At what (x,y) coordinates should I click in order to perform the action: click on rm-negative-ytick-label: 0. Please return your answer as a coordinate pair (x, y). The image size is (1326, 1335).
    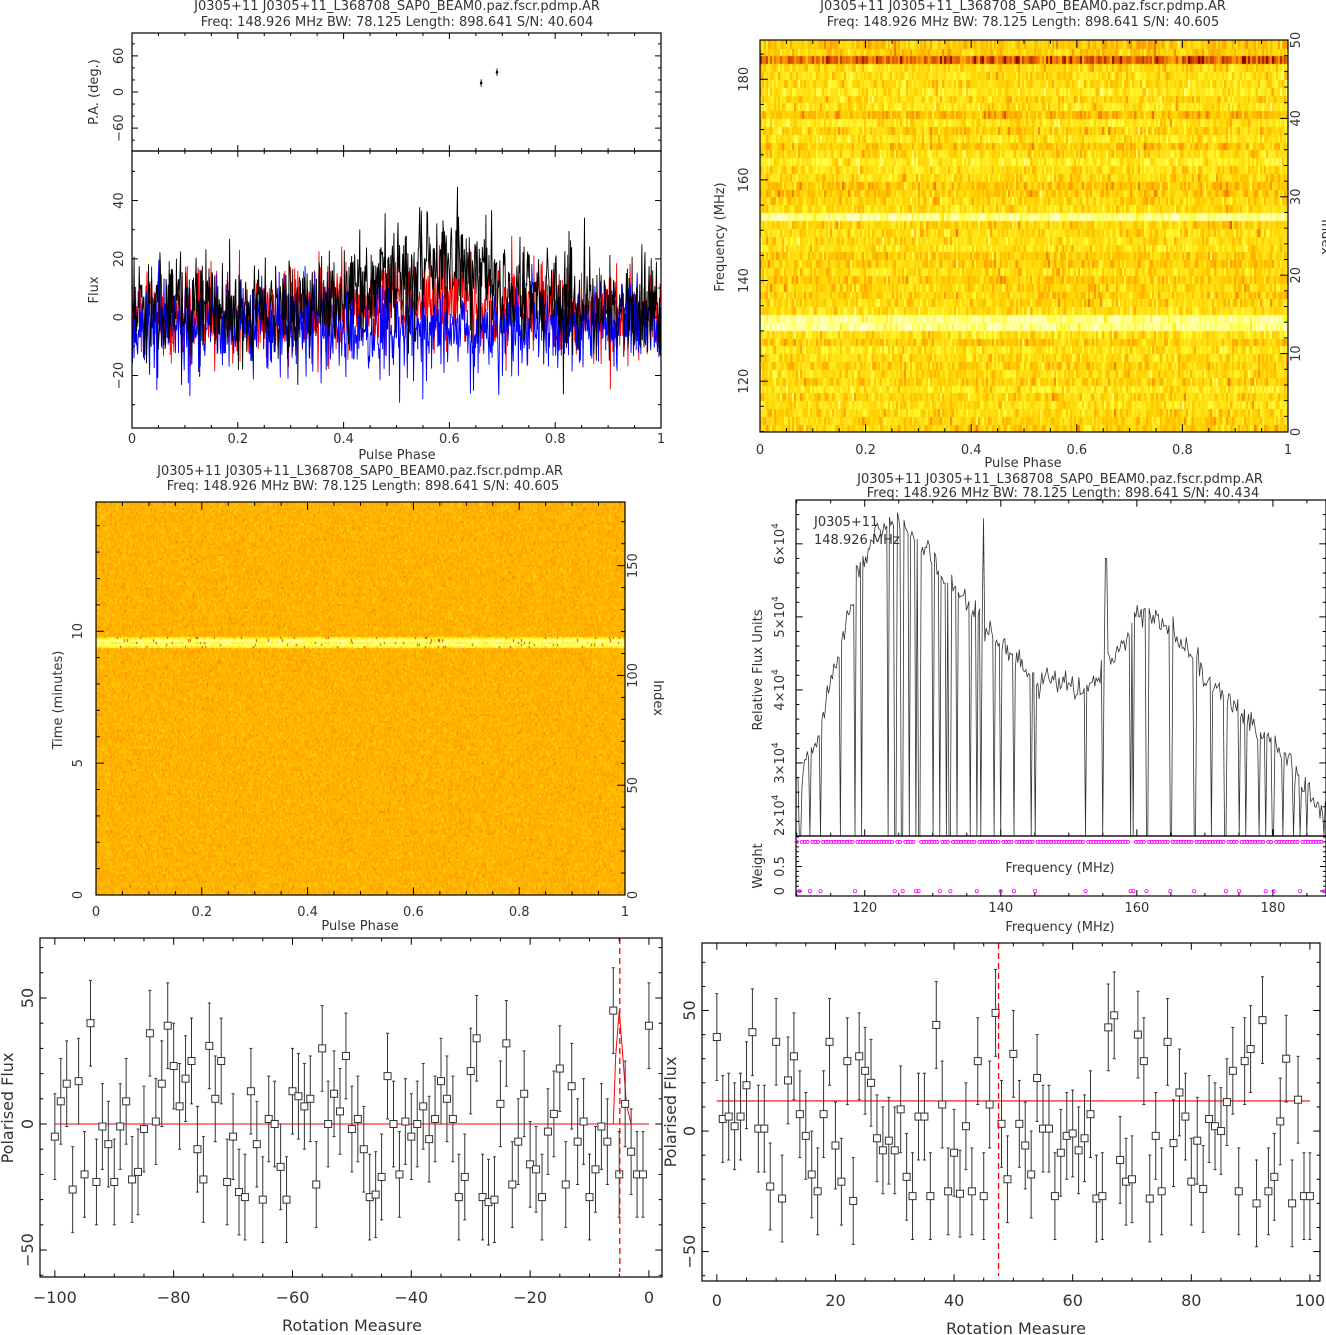
    Looking at the image, I should click on (27, 1124).